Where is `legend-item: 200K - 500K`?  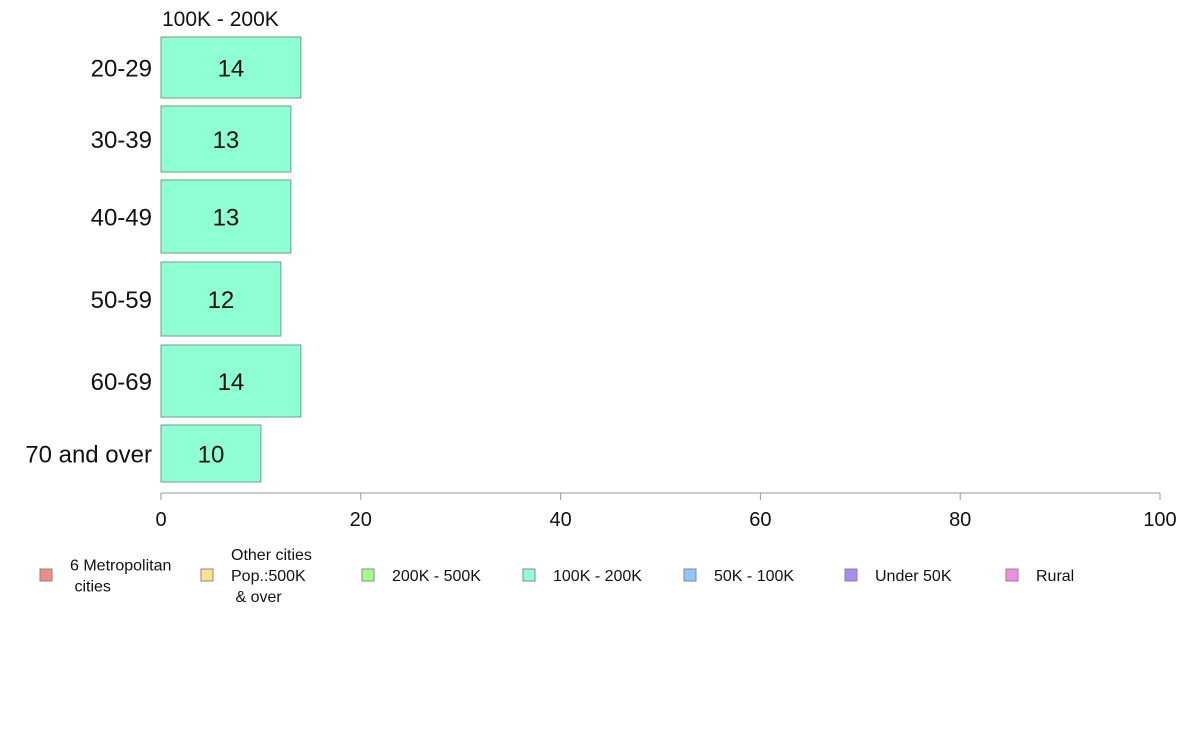
legend-item: 200K - 500K is located at coordinates (421, 576).